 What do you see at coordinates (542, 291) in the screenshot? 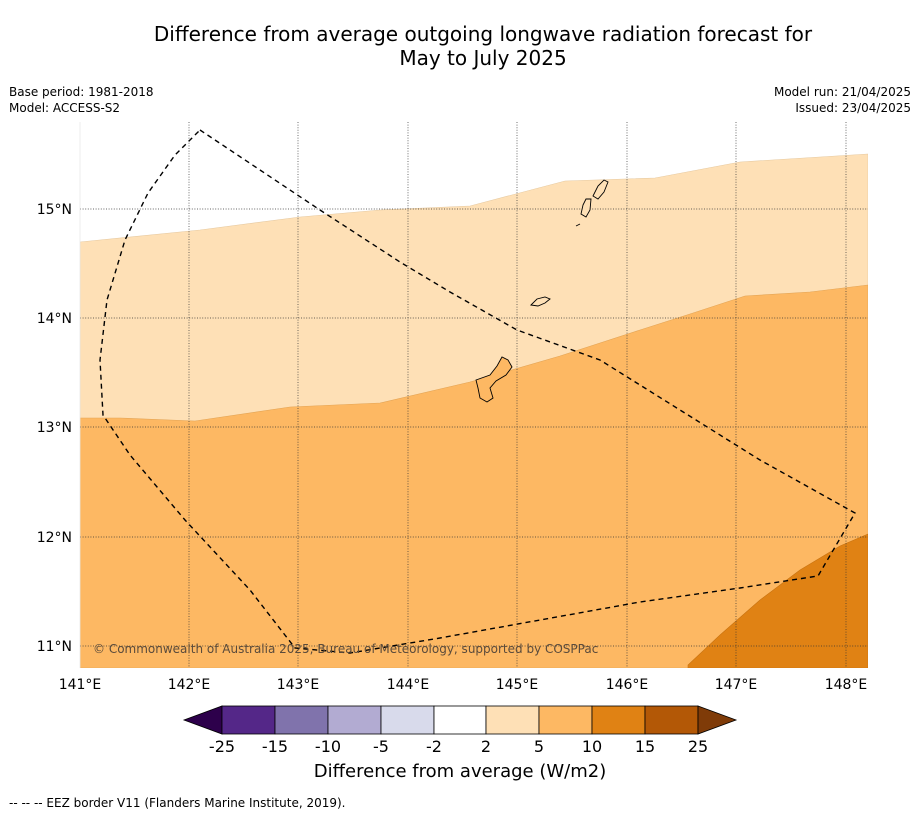
I see `islands` at bounding box center [542, 291].